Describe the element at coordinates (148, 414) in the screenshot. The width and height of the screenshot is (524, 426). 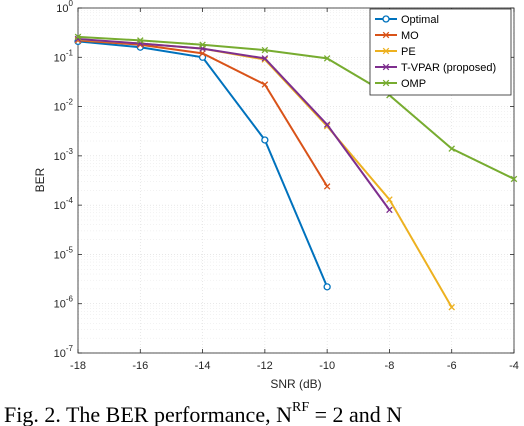
I see `caption-text: Fig. 2. The BER performance, N` at that location.